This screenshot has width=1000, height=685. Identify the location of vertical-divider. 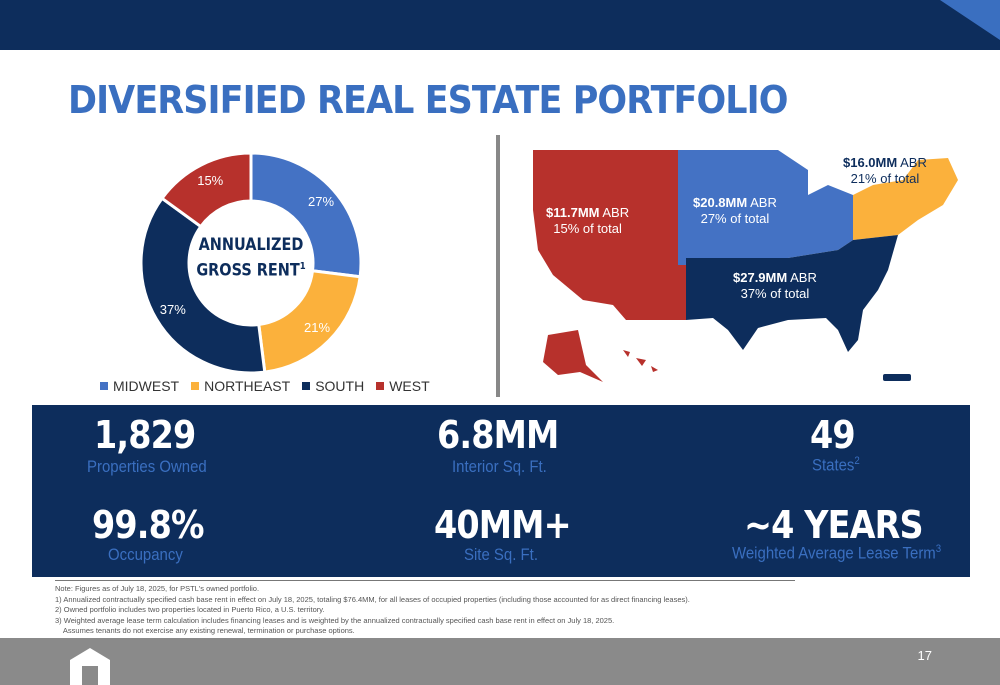
(498, 266).